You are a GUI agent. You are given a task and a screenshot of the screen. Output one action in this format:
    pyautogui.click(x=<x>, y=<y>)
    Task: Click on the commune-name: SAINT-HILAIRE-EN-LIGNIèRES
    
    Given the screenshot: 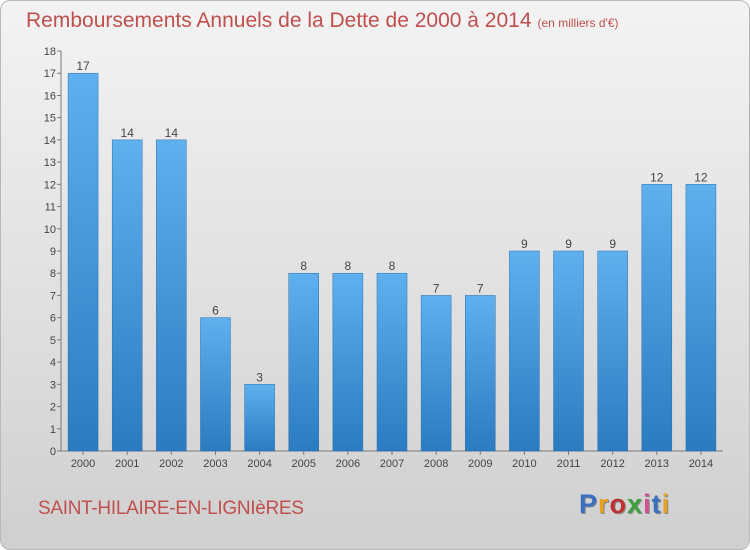 What is the action you would take?
    pyautogui.click(x=171, y=508)
    